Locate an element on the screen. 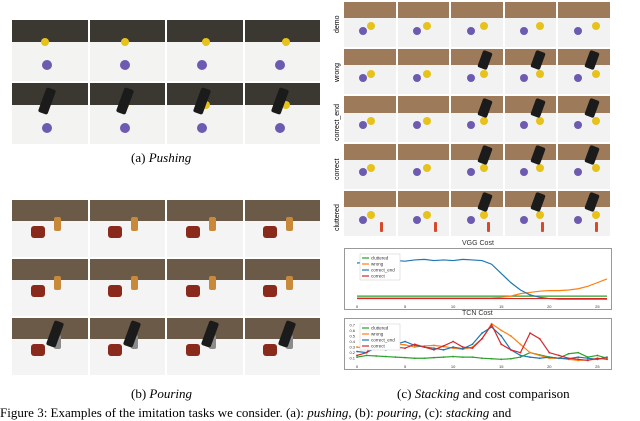 This screenshot has width=640, height=421. stacking-row-label: cluttered is located at coordinates (337, 218).